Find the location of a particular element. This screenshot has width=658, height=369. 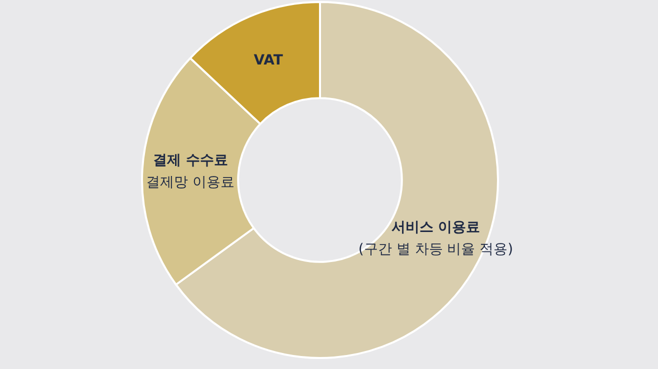

slice-label: VAT is located at coordinates (269, 60).